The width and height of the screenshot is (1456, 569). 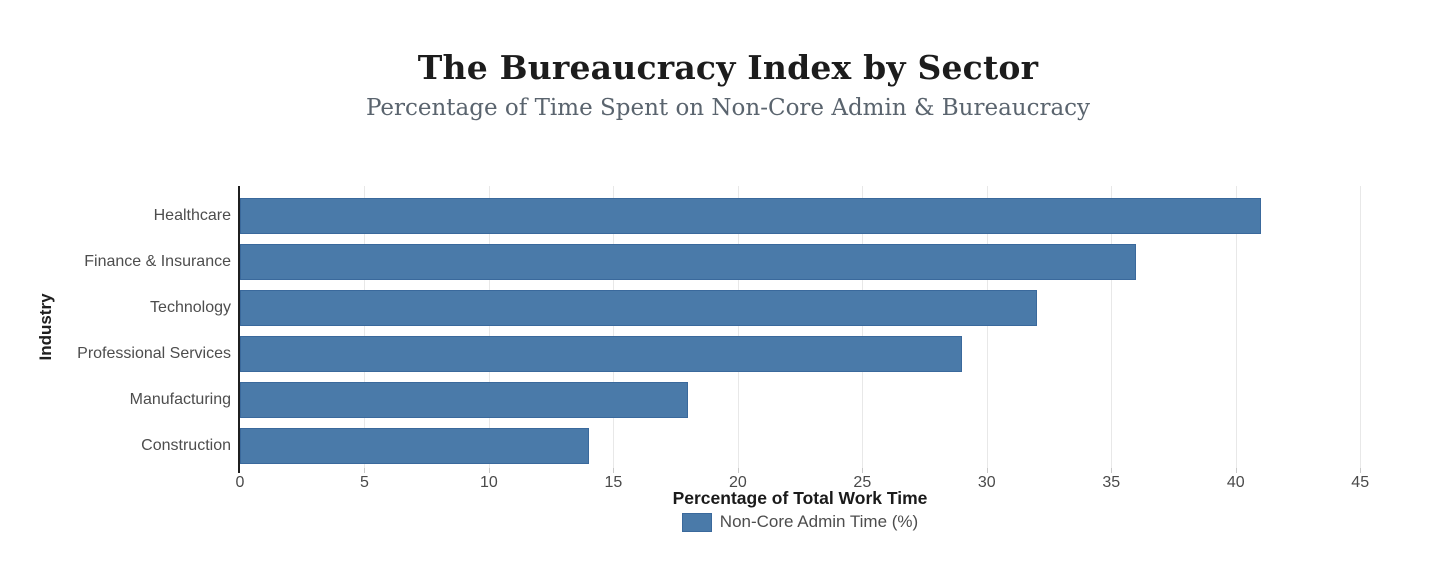 What do you see at coordinates (819, 521) in the screenshot?
I see `legend-label: Non-Core Admin Time (%)` at bounding box center [819, 521].